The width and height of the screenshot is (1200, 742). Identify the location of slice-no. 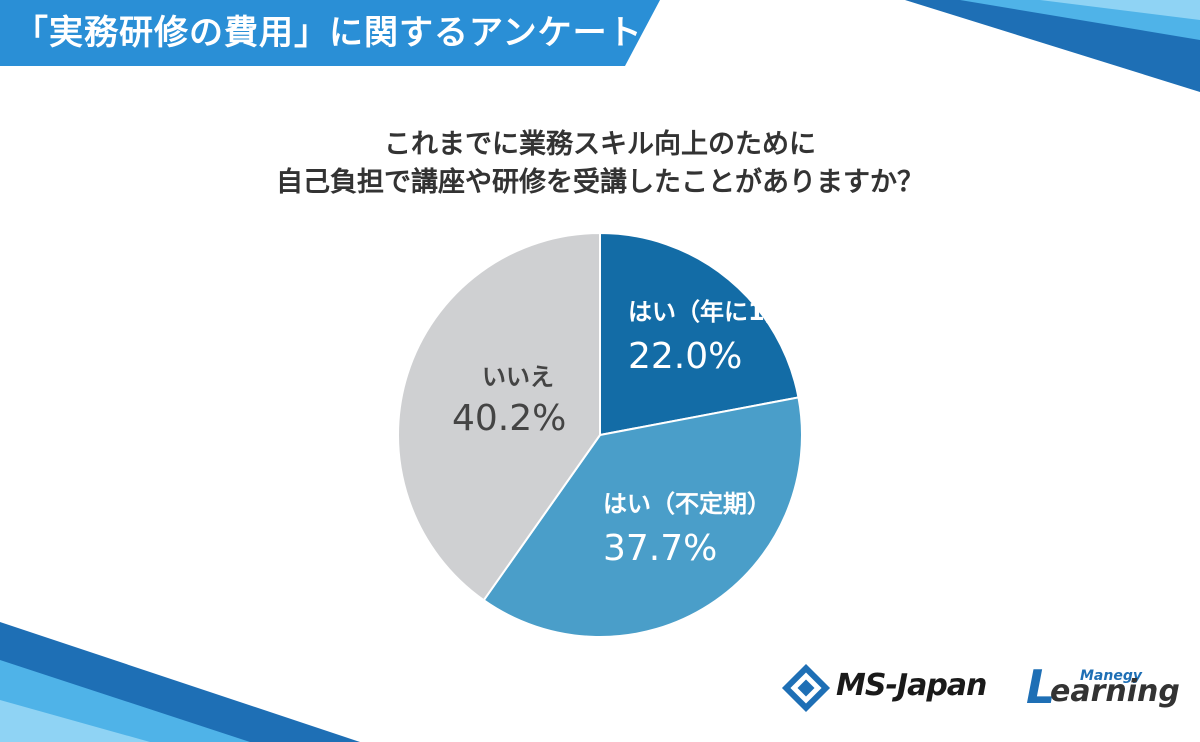
(499, 416).